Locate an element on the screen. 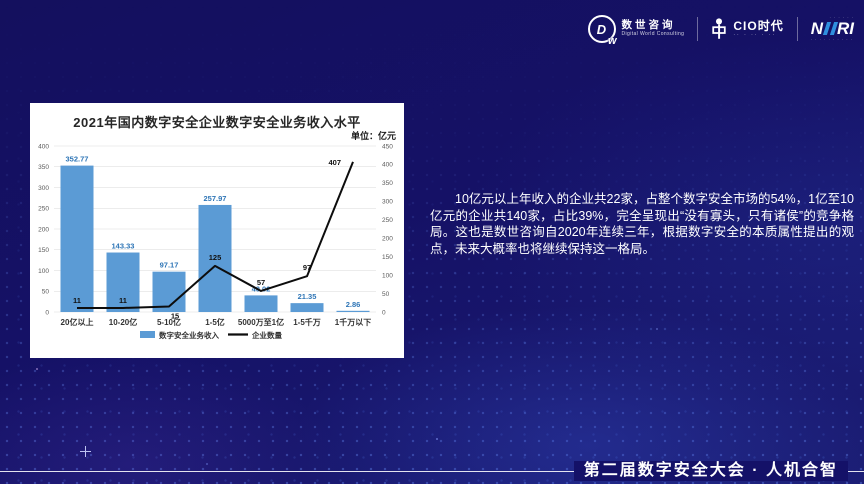 Image resolution: width=864 pixels, height=484 pixels. svg-text: 143.33 is located at coordinates (123, 246).